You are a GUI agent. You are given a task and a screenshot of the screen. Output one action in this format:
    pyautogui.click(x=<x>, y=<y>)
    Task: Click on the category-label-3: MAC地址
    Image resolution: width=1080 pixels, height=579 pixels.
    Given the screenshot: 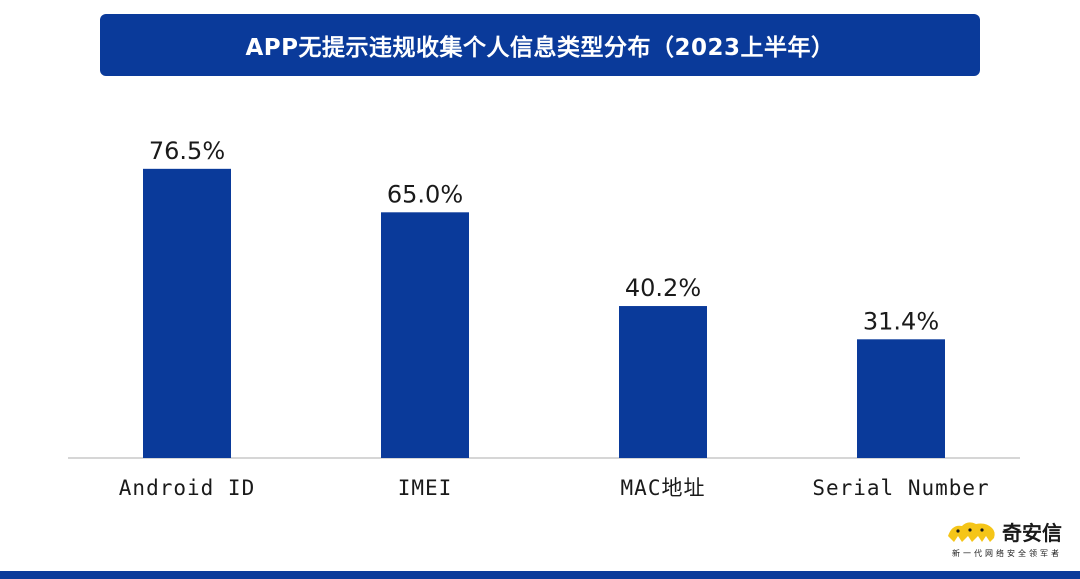 What is the action you would take?
    pyautogui.click(x=663, y=488)
    